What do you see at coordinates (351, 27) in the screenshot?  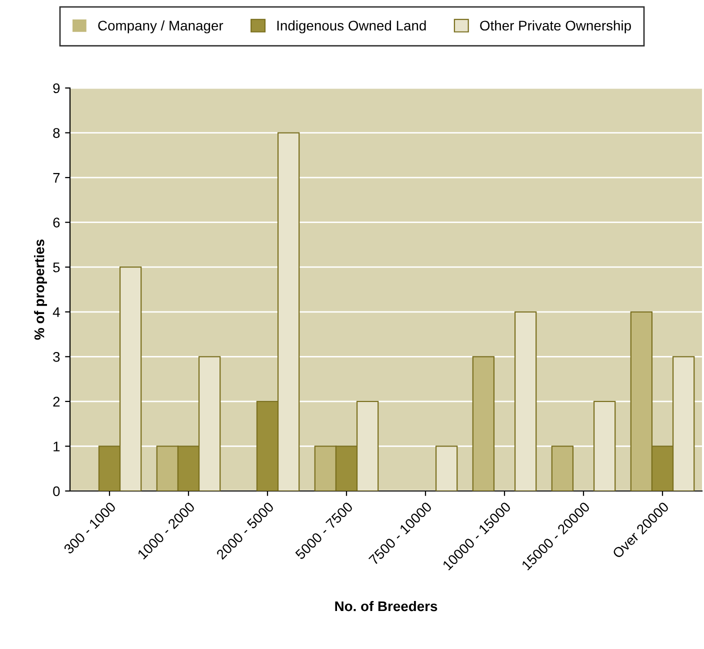 I see `legend-label: Indigenous Owned Land` at bounding box center [351, 27].